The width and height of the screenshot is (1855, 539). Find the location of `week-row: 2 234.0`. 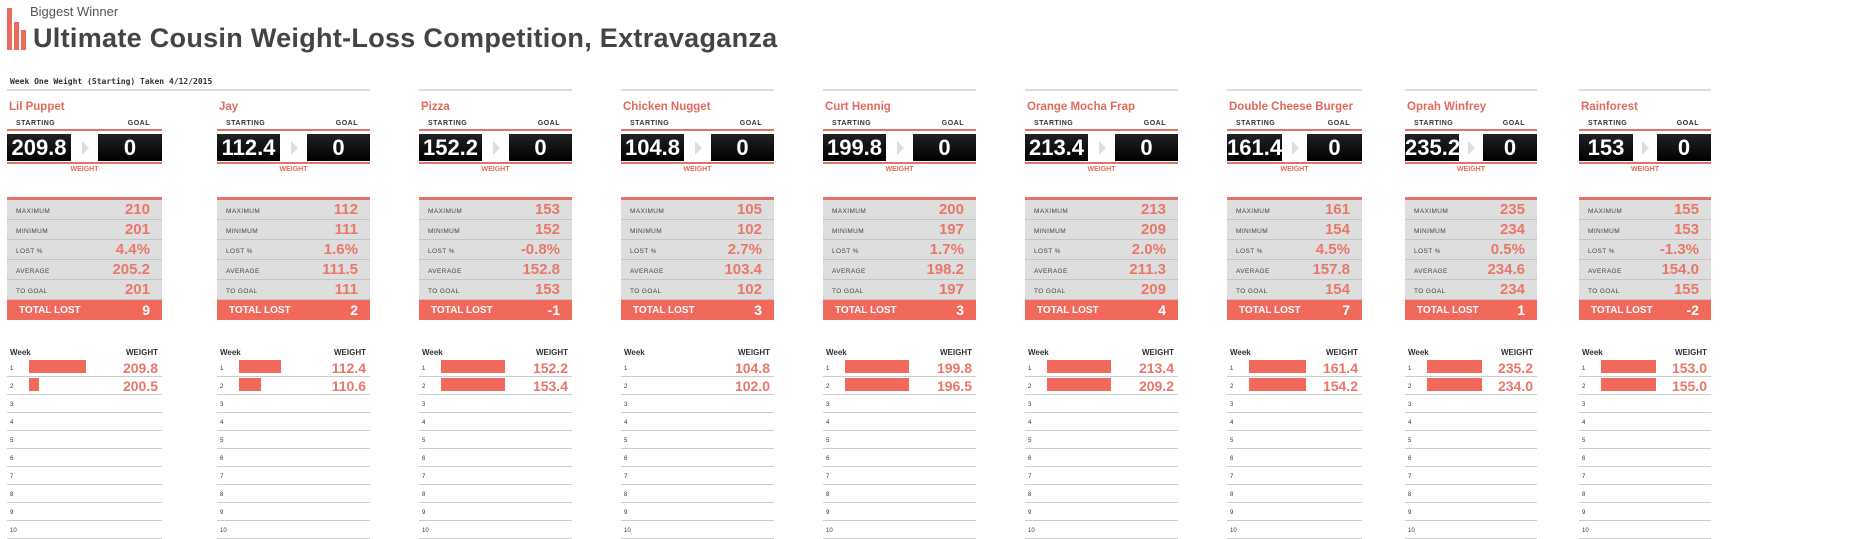

week-row: 2 234.0 is located at coordinates (1471, 386).